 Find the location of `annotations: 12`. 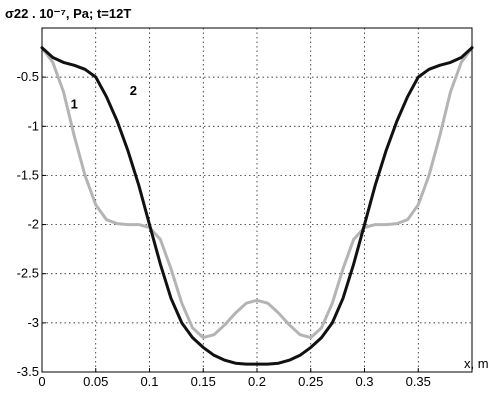

annotations: 12 is located at coordinates (104, 97).